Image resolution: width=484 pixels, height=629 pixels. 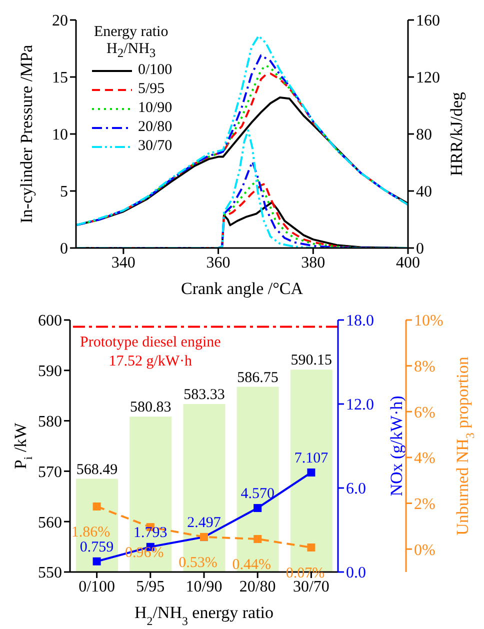 What do you see at coordinates (26, 134) in the screenshot?
I see `y-axis-title: In-cylinder Pressure /MPa` at bounding box center [26, 134].